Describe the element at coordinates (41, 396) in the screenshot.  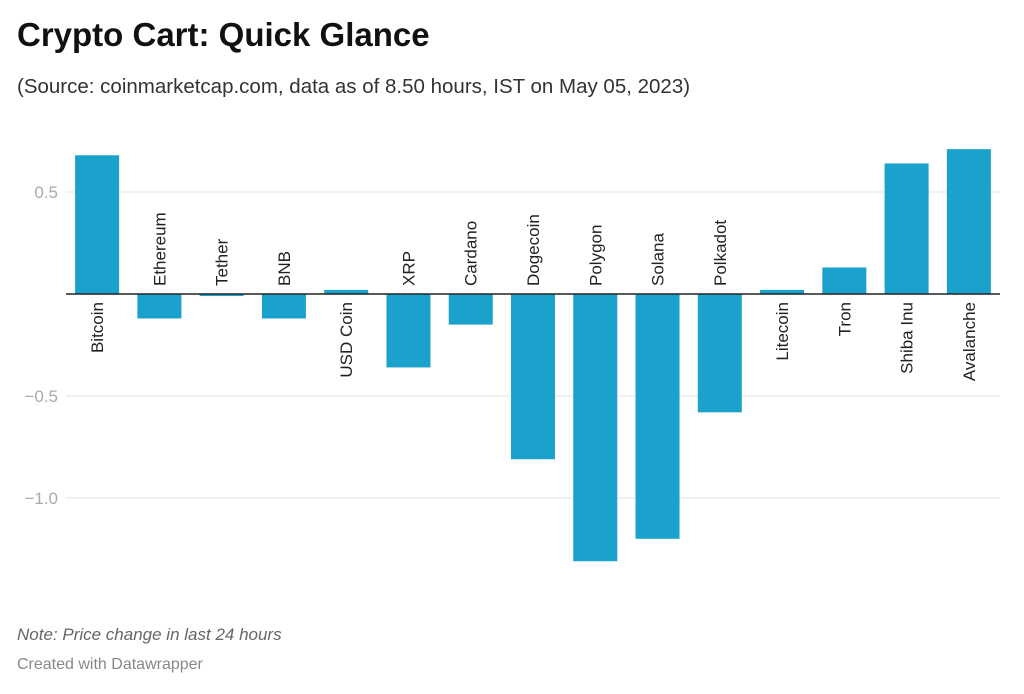
I see `y-tick-label: −0.5` at that location.